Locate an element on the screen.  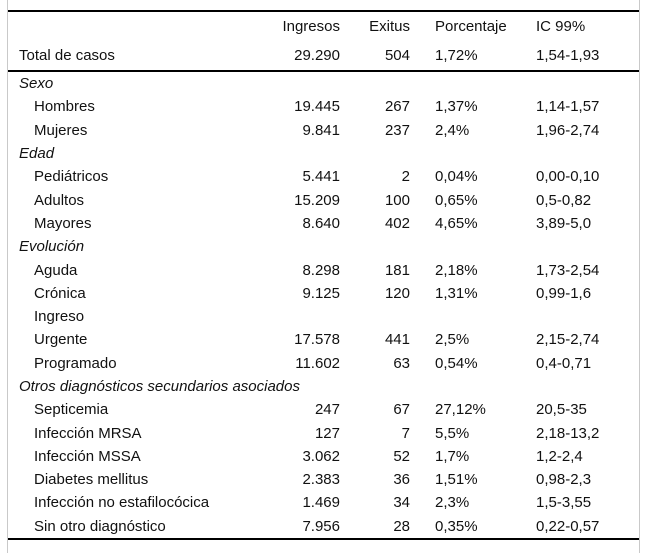
cell-exitus: 267 is located at coordinates (397, 107).